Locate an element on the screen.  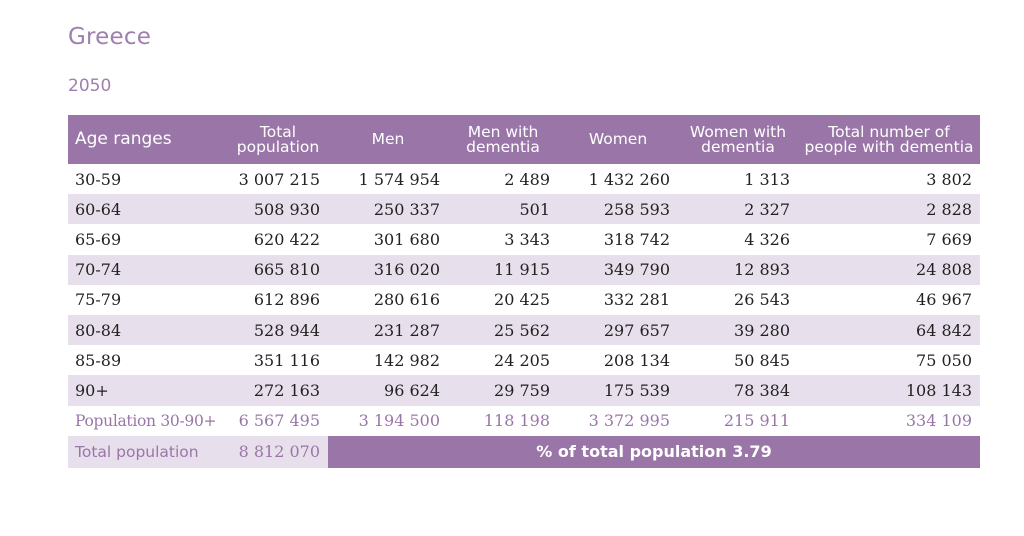
cell-men: 301 680 is located at coordinates (406, 239).